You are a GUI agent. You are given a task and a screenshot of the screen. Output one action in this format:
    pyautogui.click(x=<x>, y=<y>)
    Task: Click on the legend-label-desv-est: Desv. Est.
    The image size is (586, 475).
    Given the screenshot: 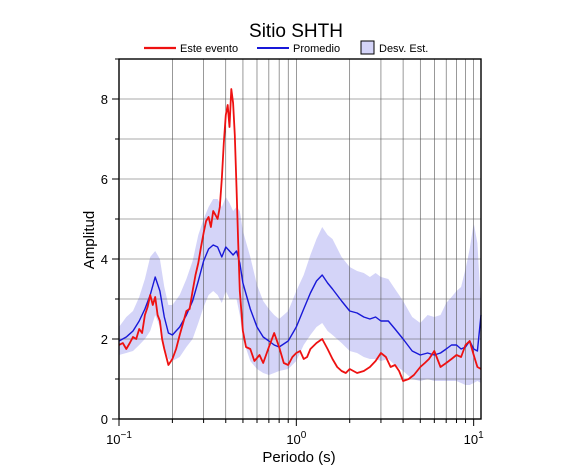 What is the action you would take?
    pyautogui.click(x=403, y=49)
    